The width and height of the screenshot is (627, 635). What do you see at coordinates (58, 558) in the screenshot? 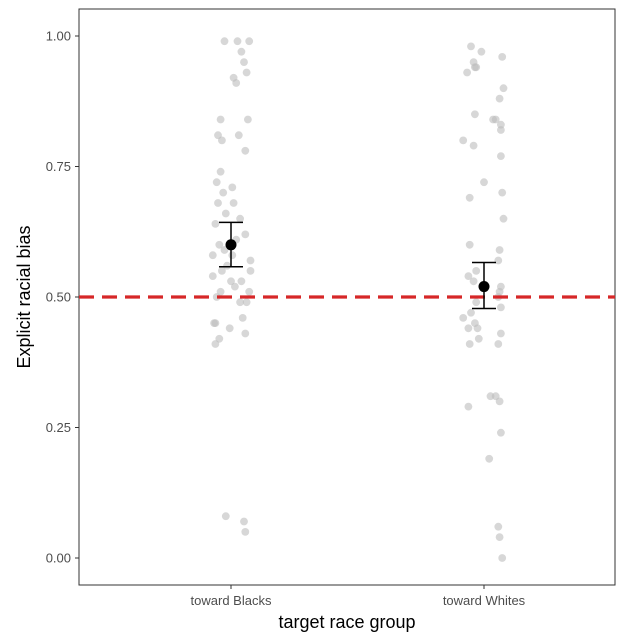
I see `y-tick-label: 0.00` at bounding box center [58, 558].